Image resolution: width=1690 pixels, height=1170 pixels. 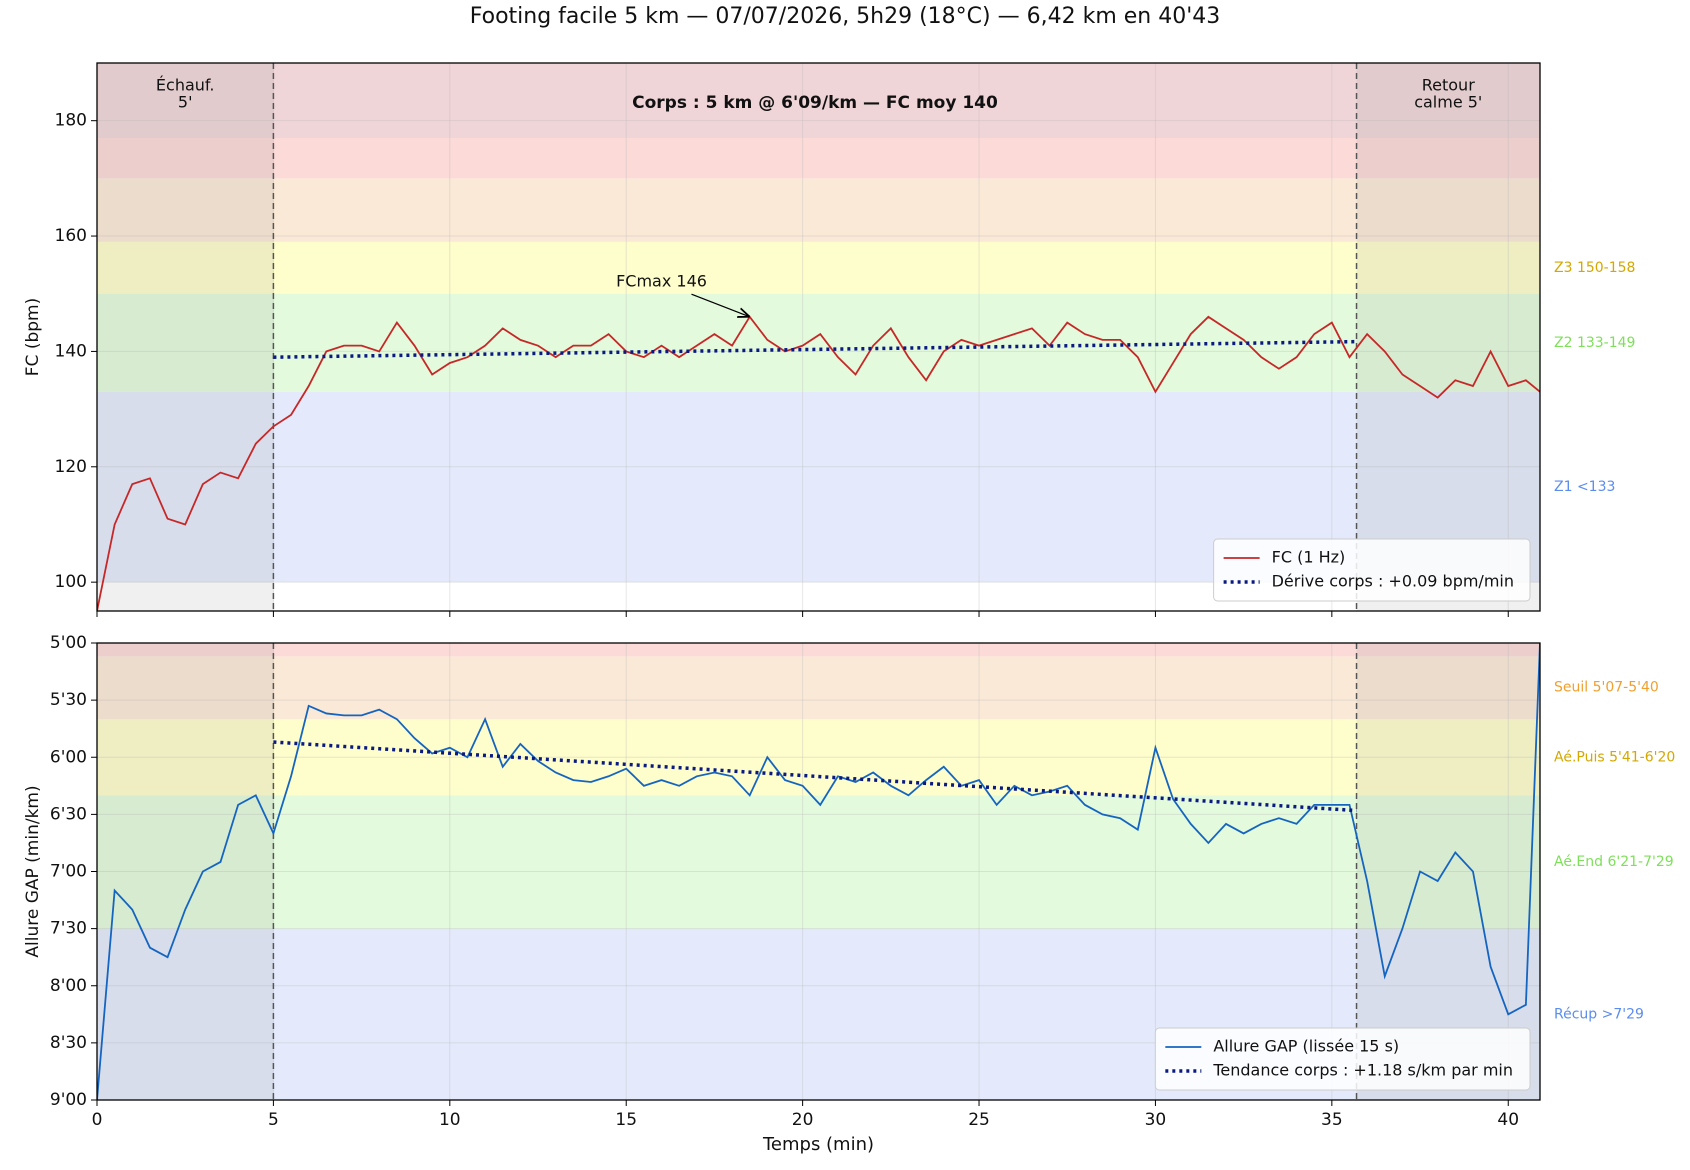 I want to click on zone-label: Aé.End 6'21-7'29, so click(x=1614, y=862).